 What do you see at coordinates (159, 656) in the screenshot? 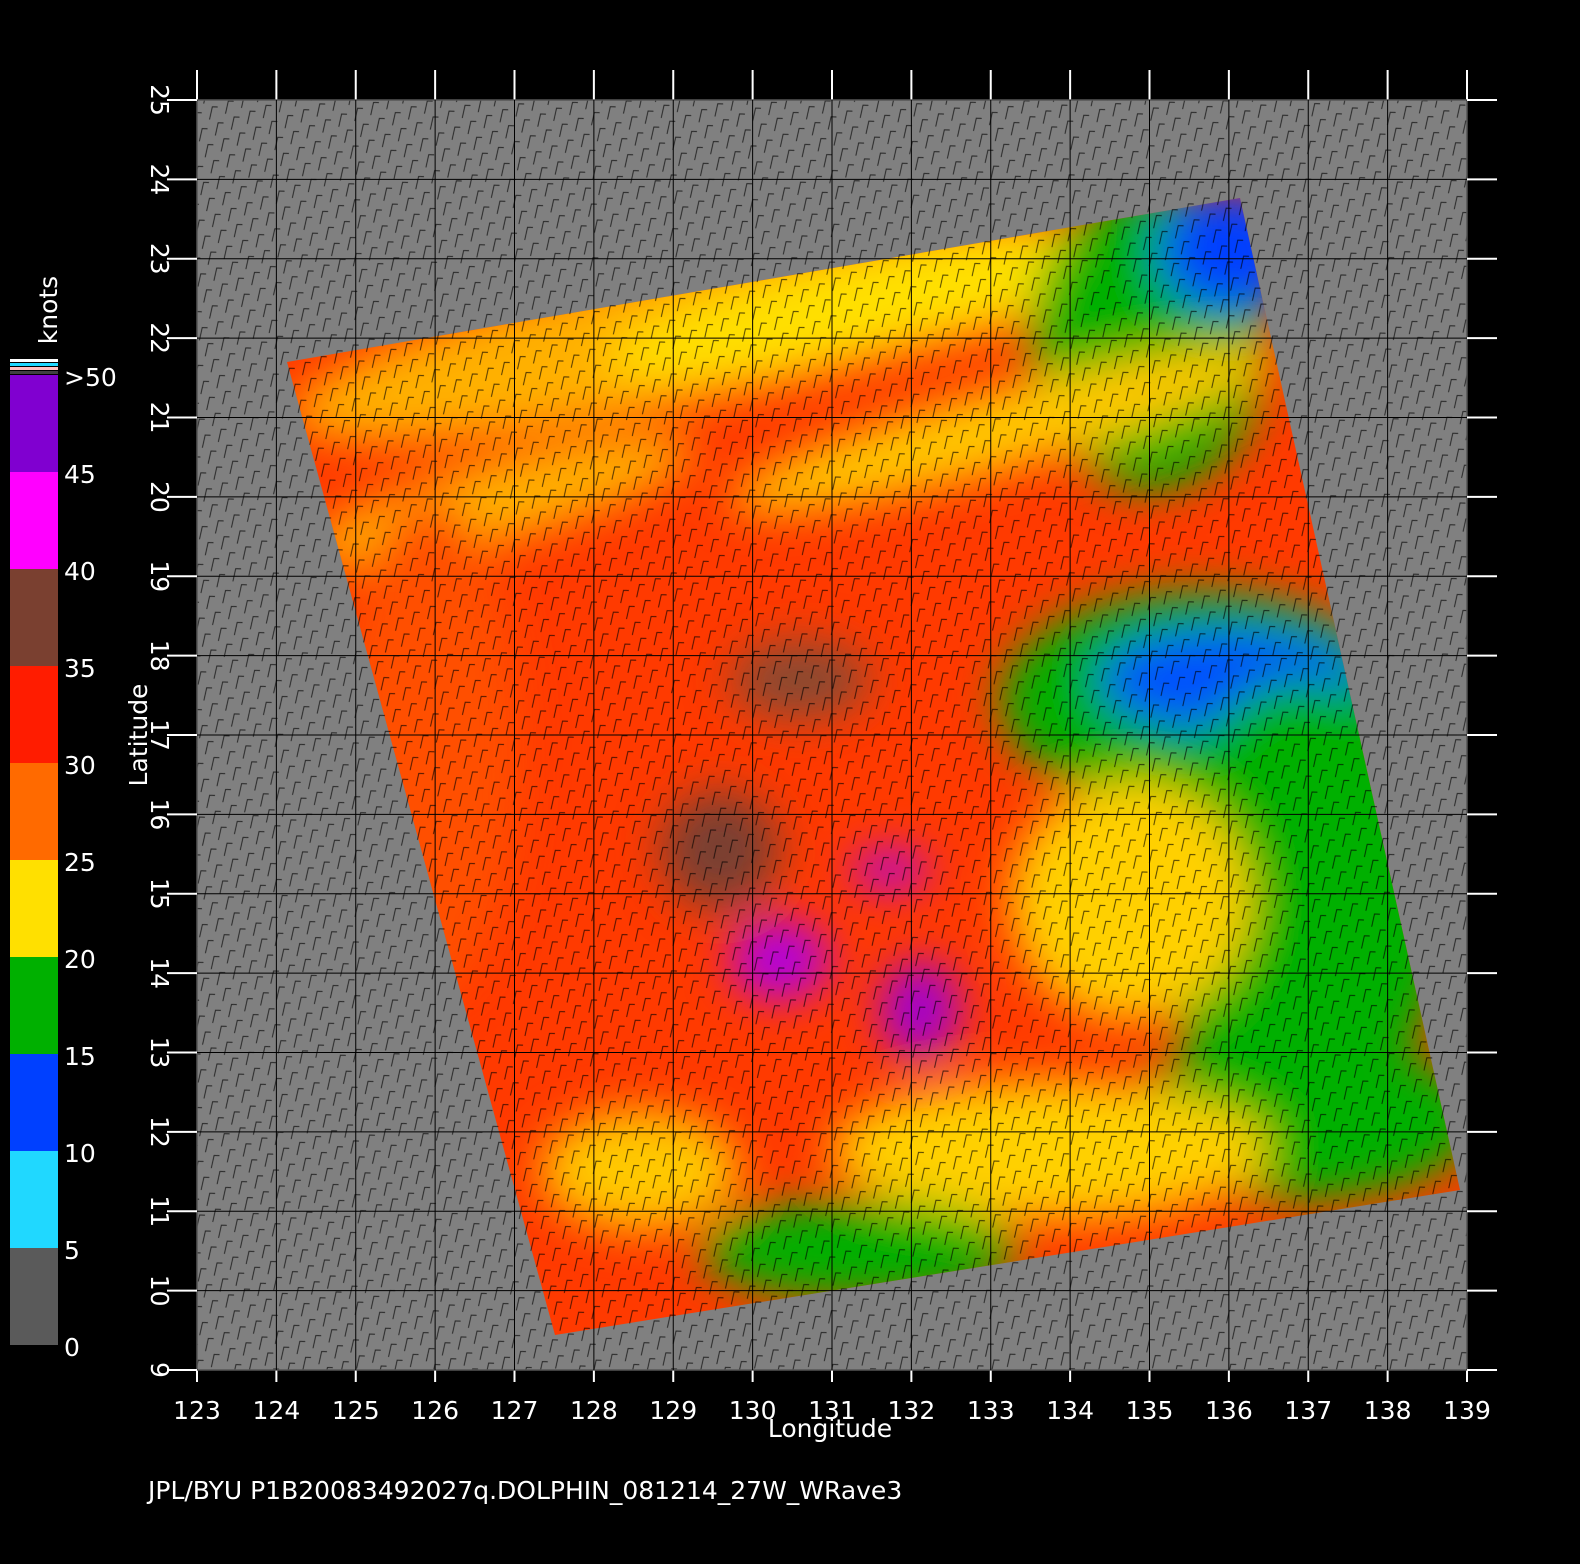
I see `y-tick-label: 18` at bounding box center [159, 656].